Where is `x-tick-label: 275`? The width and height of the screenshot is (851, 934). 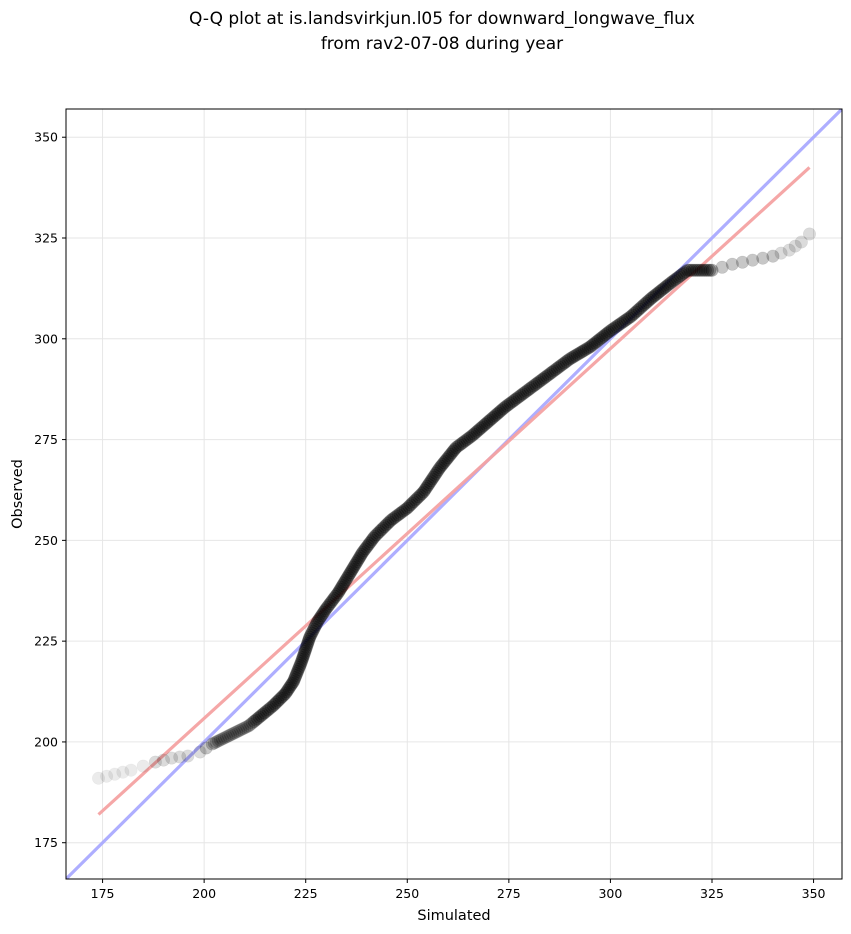
x-tick-label: 275 is located at coordinates (509, 893).